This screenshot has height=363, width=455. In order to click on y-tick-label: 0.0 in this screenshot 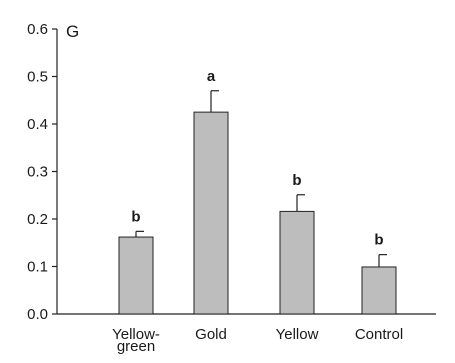, I will do `click(37, 314)`.